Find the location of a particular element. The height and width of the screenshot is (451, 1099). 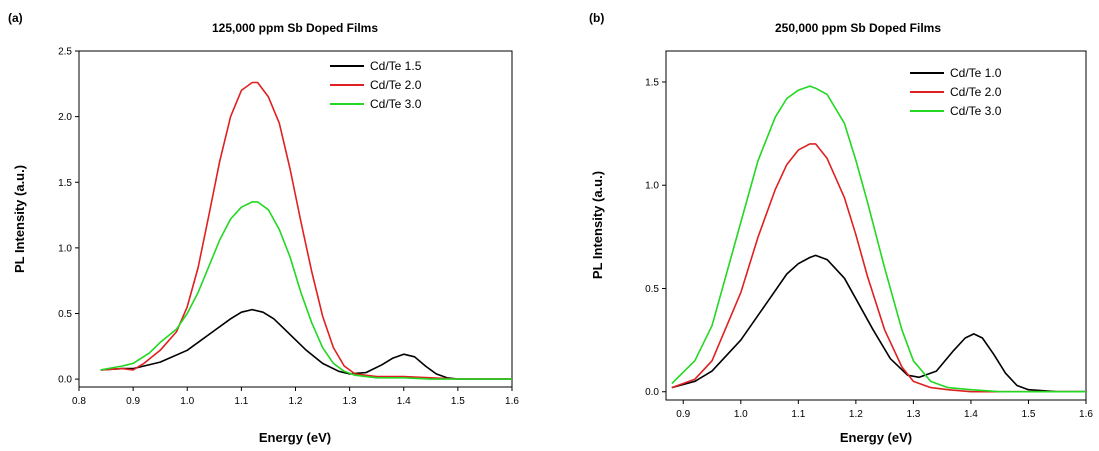

y-tick-label: 2.0 is located at coordinates (65, 117).